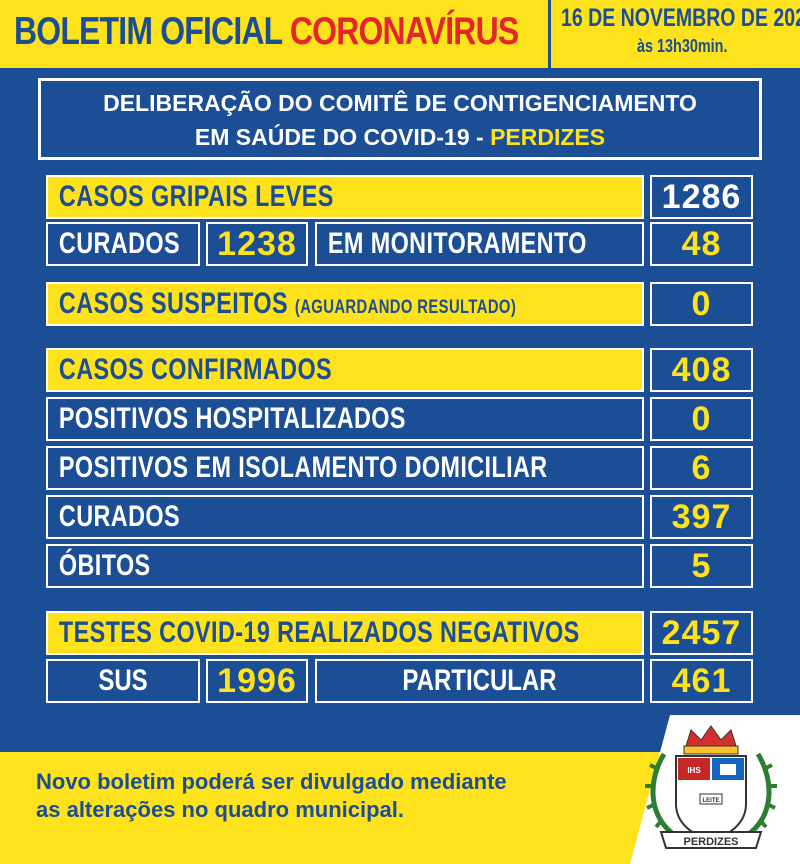  I want to click on footer-line2: as alterações no quadro municipal., so click(220, 809).